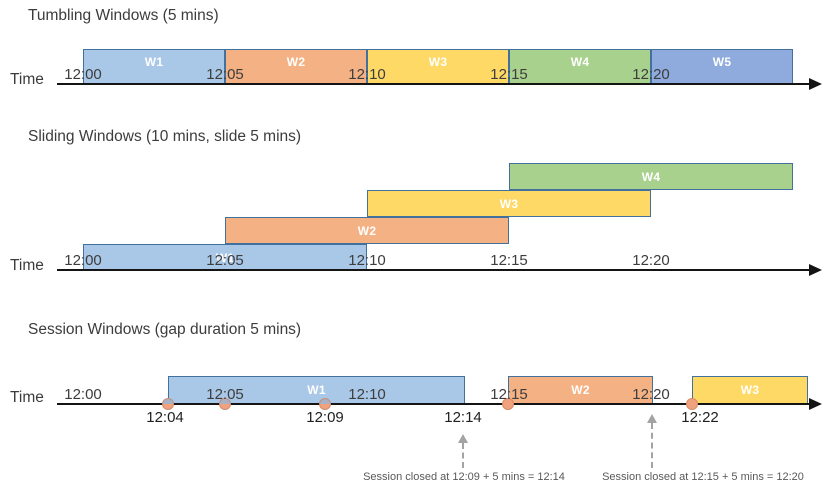  I want to click on tumbling-tick-1200: 12:00, so click(83, 74).